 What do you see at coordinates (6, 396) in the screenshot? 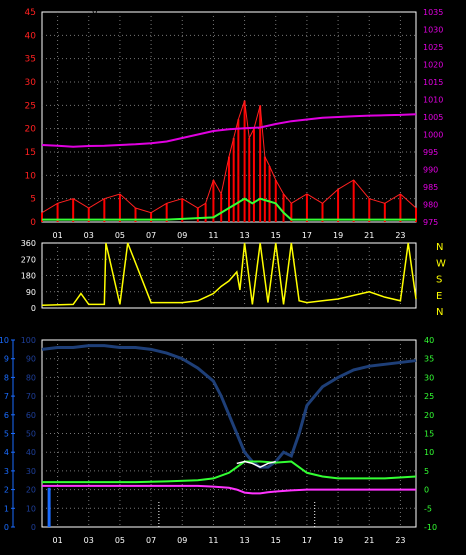
I see `rain-tick-label: 7` at bounding box center [6, 396].